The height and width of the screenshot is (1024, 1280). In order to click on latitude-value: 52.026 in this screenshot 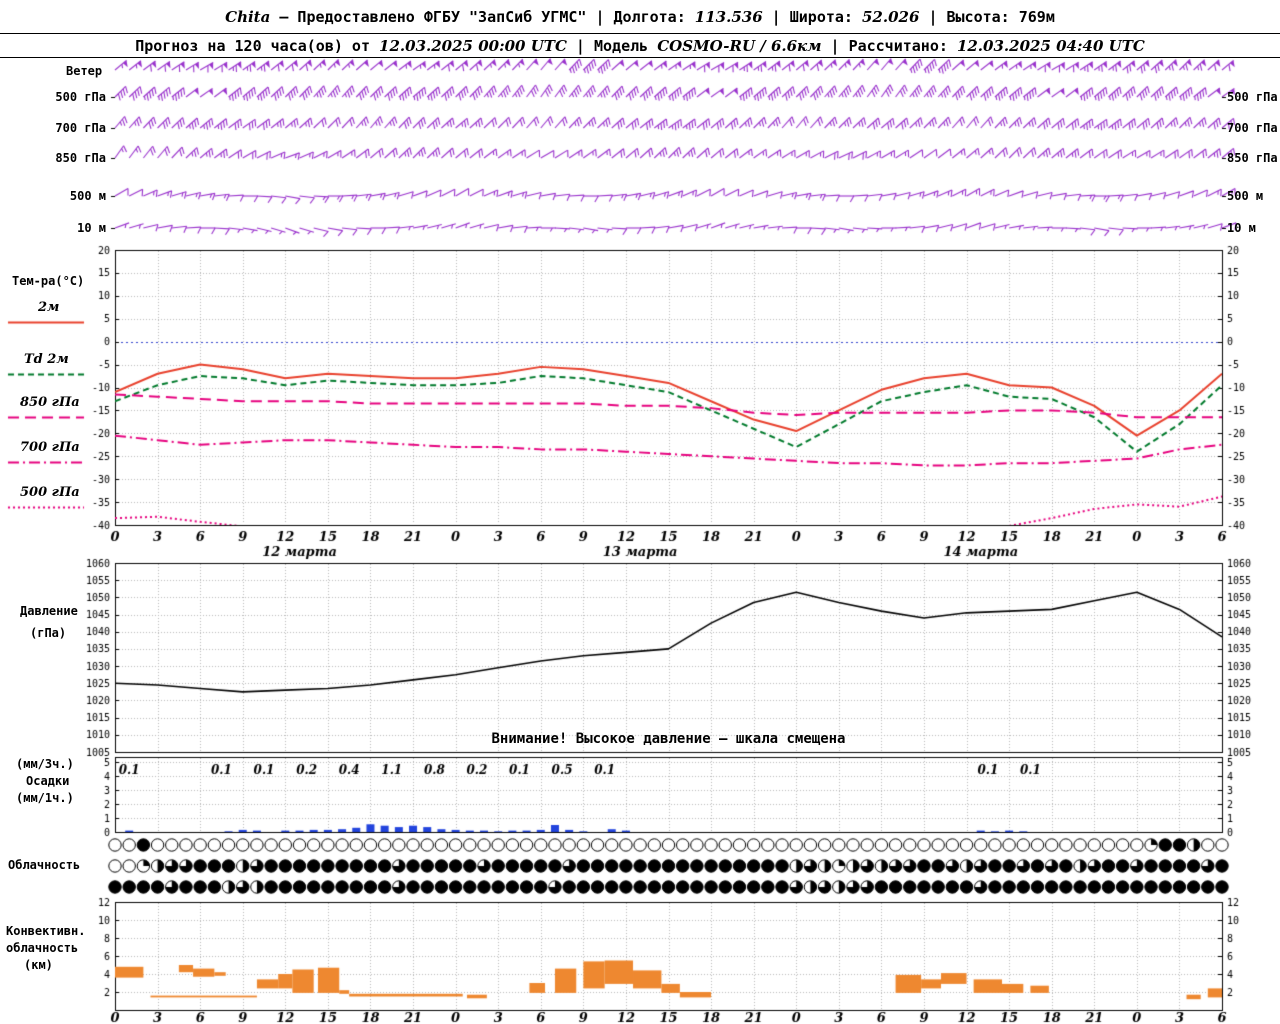, I will do `click(890, 17)`.